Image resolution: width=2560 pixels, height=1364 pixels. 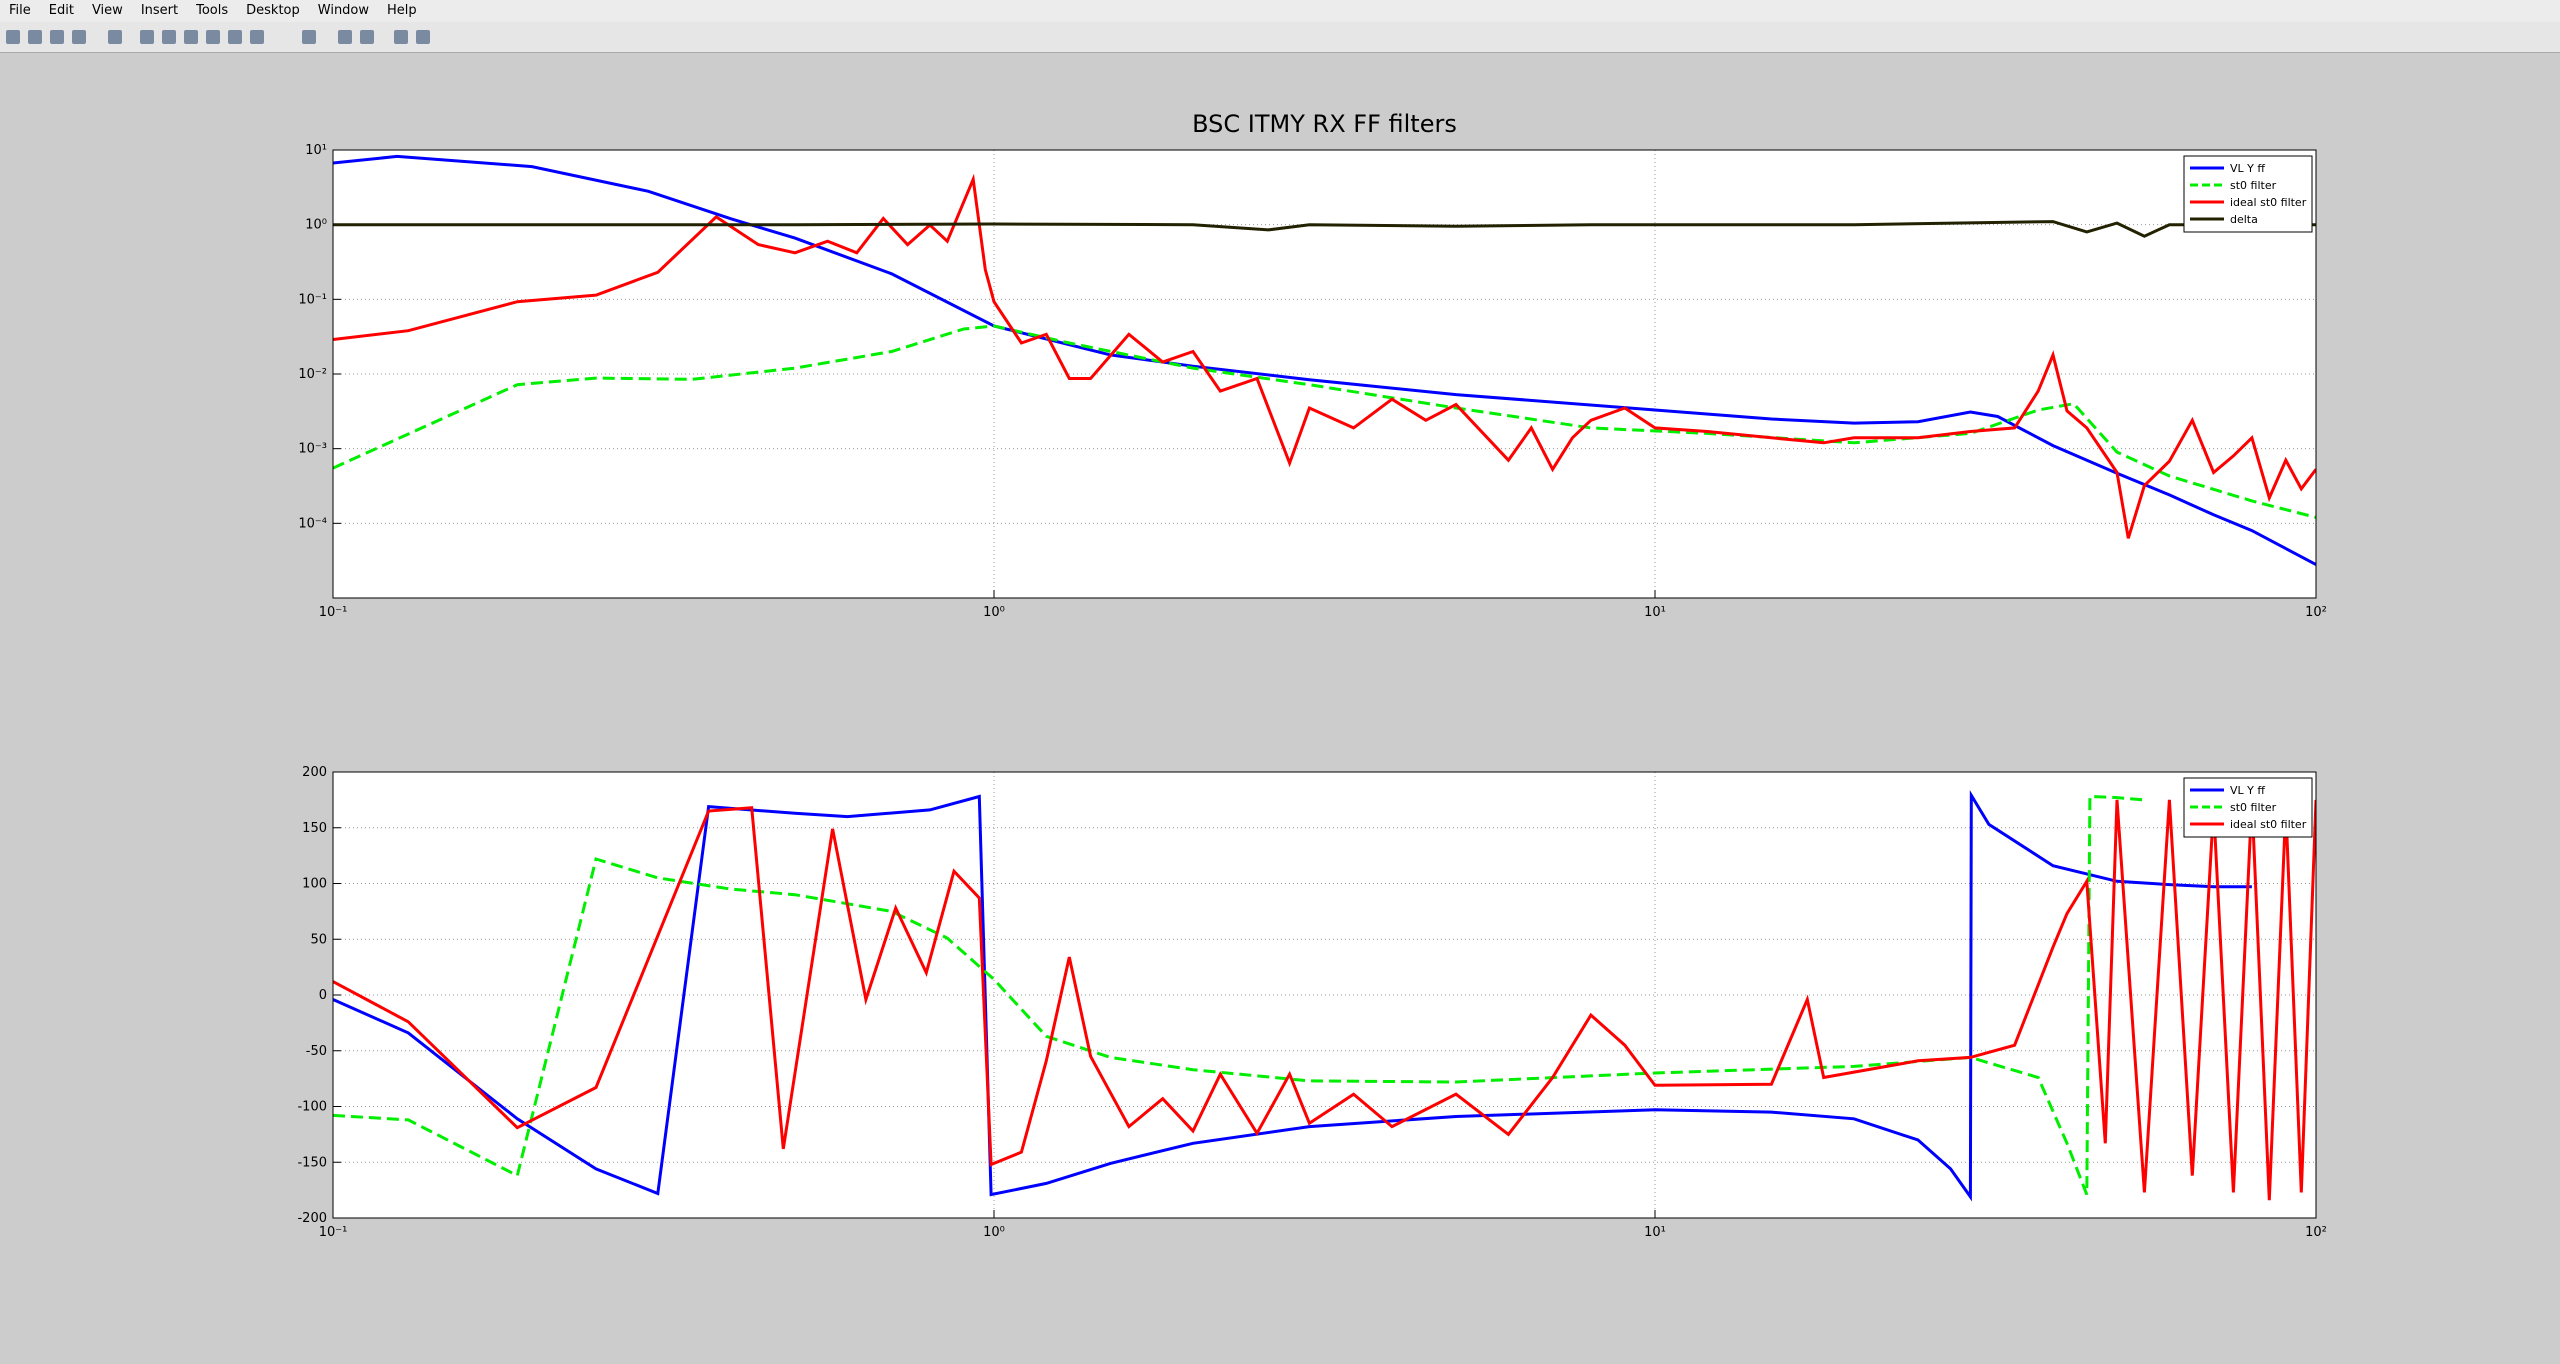 I want to click on menu-item: File, so click(x=20, y=10).